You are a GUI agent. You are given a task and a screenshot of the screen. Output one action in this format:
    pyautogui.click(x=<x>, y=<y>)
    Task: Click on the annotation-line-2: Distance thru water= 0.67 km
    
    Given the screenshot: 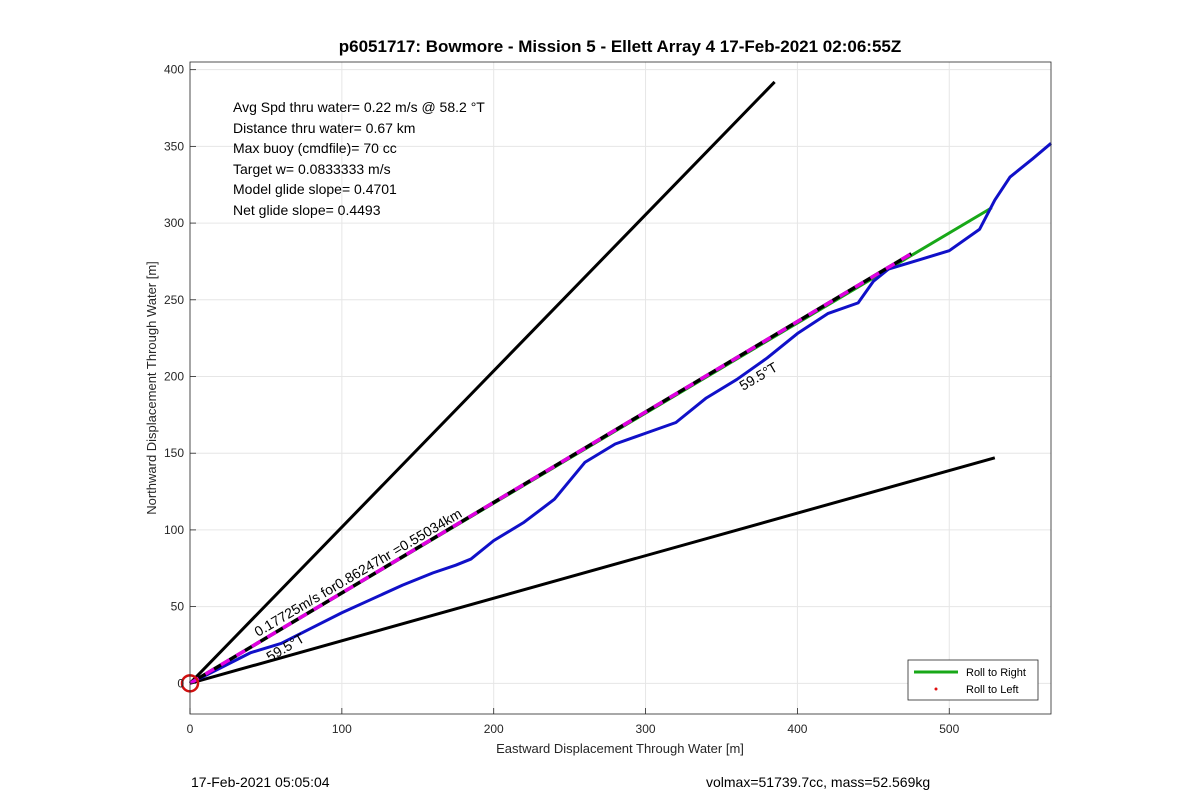 What is the action you would take?
    pyautogui.click(x=324, y=128)
    